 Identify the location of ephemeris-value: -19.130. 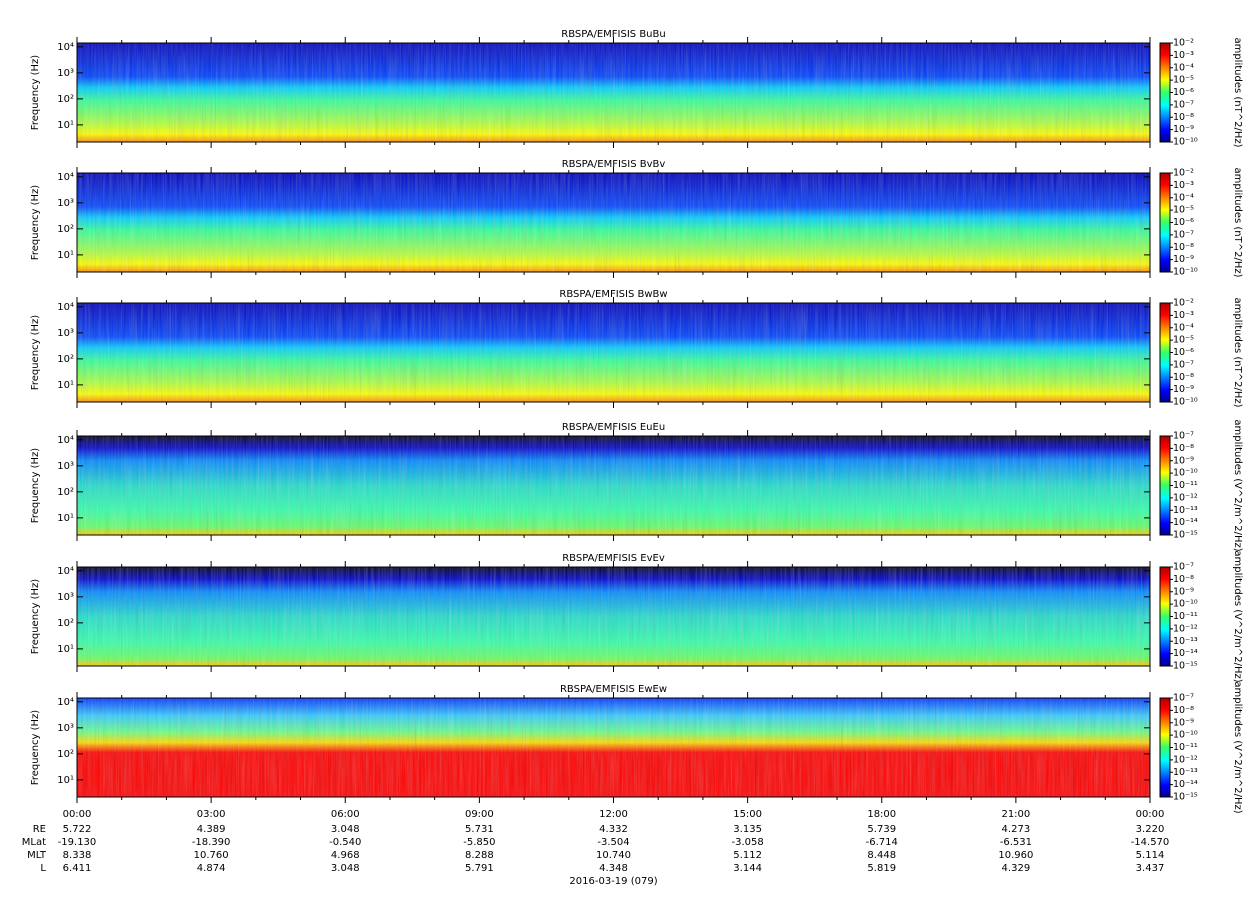
(77, 842).